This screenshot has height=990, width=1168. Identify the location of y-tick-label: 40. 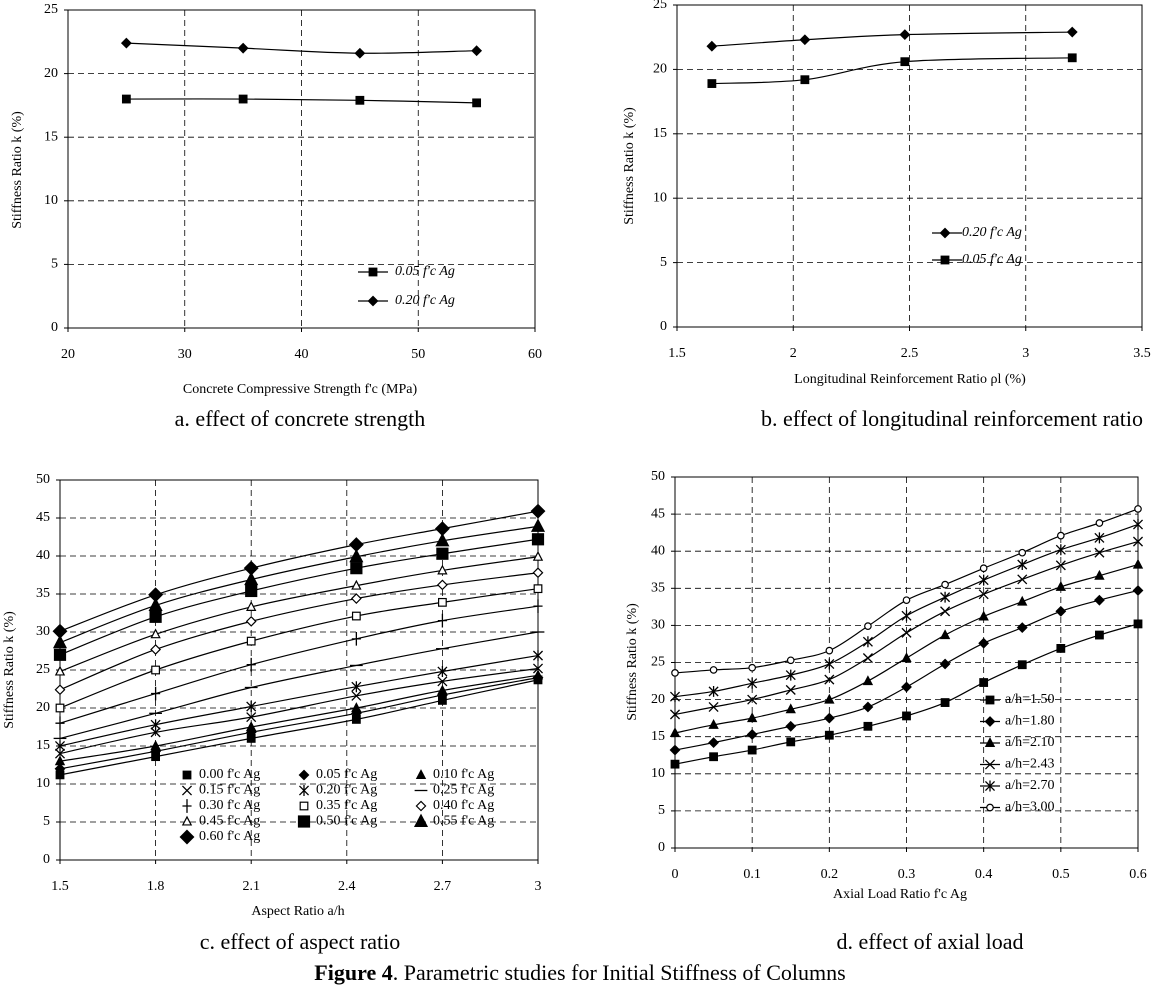
(43, 555).